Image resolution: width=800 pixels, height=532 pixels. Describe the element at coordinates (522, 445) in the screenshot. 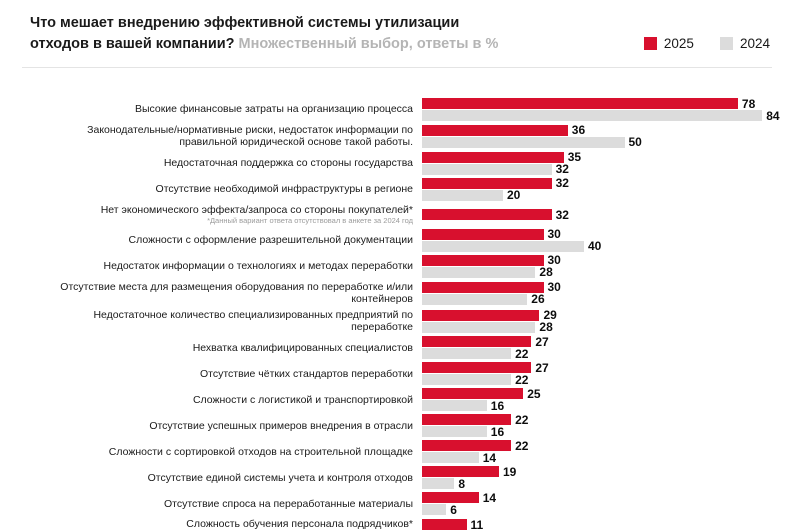

I see `bar-value-2025: 22` at that location.